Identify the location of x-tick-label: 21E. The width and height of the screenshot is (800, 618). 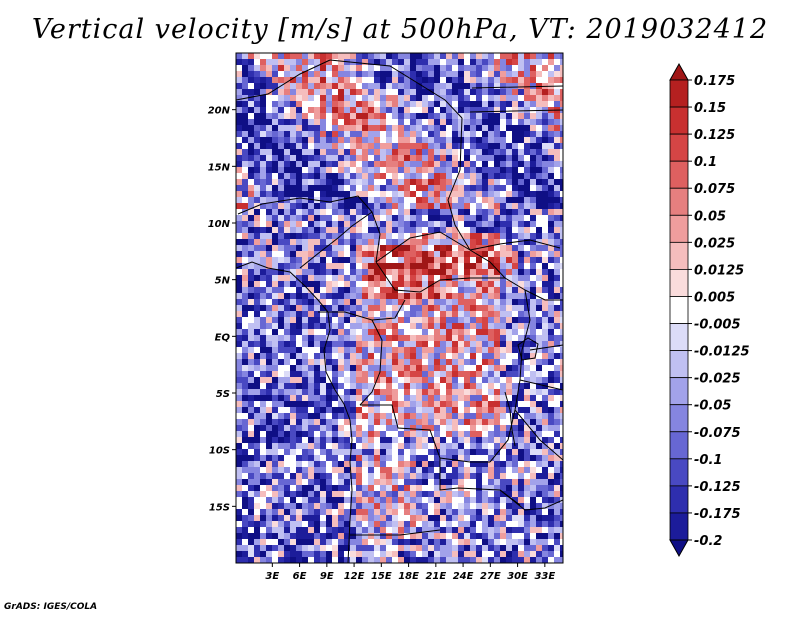
(435, 576).